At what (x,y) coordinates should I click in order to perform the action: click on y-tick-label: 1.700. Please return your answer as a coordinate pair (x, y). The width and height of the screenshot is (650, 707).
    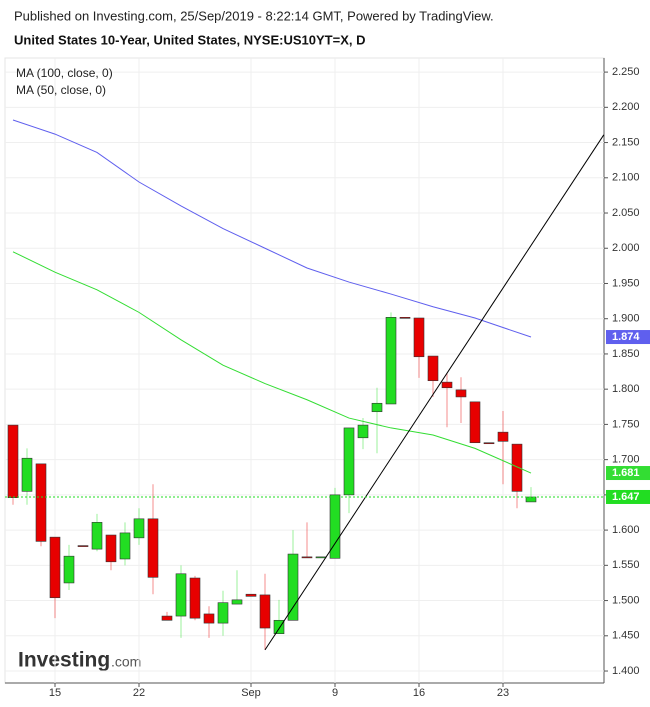
    Looking at the image, I should click on (626, 460).